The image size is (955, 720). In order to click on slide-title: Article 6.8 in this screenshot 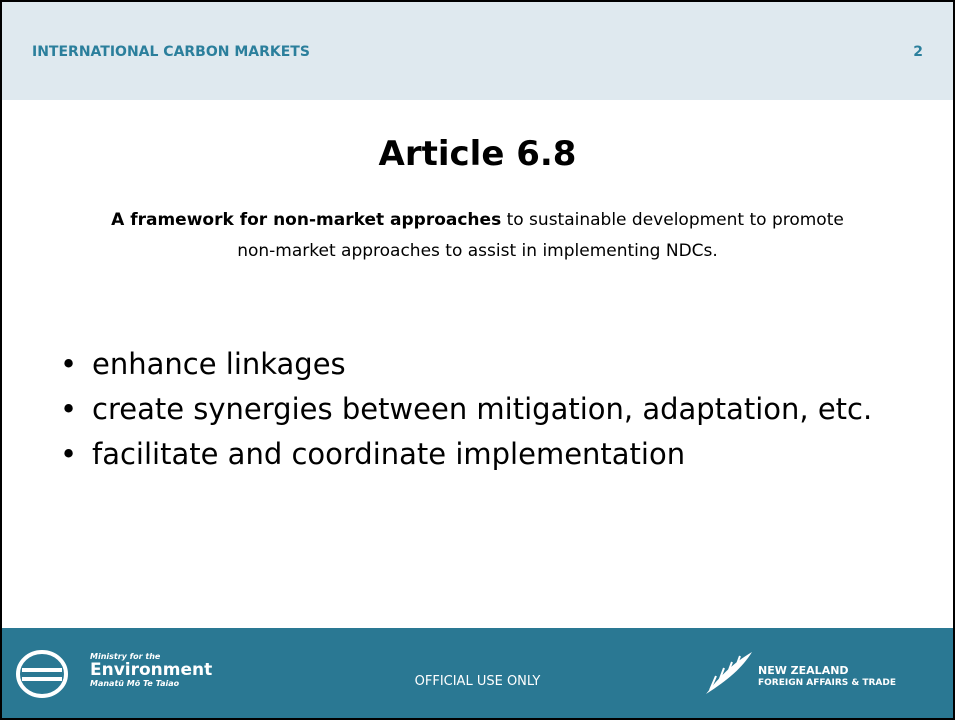, I will do `click(477, 154)`.